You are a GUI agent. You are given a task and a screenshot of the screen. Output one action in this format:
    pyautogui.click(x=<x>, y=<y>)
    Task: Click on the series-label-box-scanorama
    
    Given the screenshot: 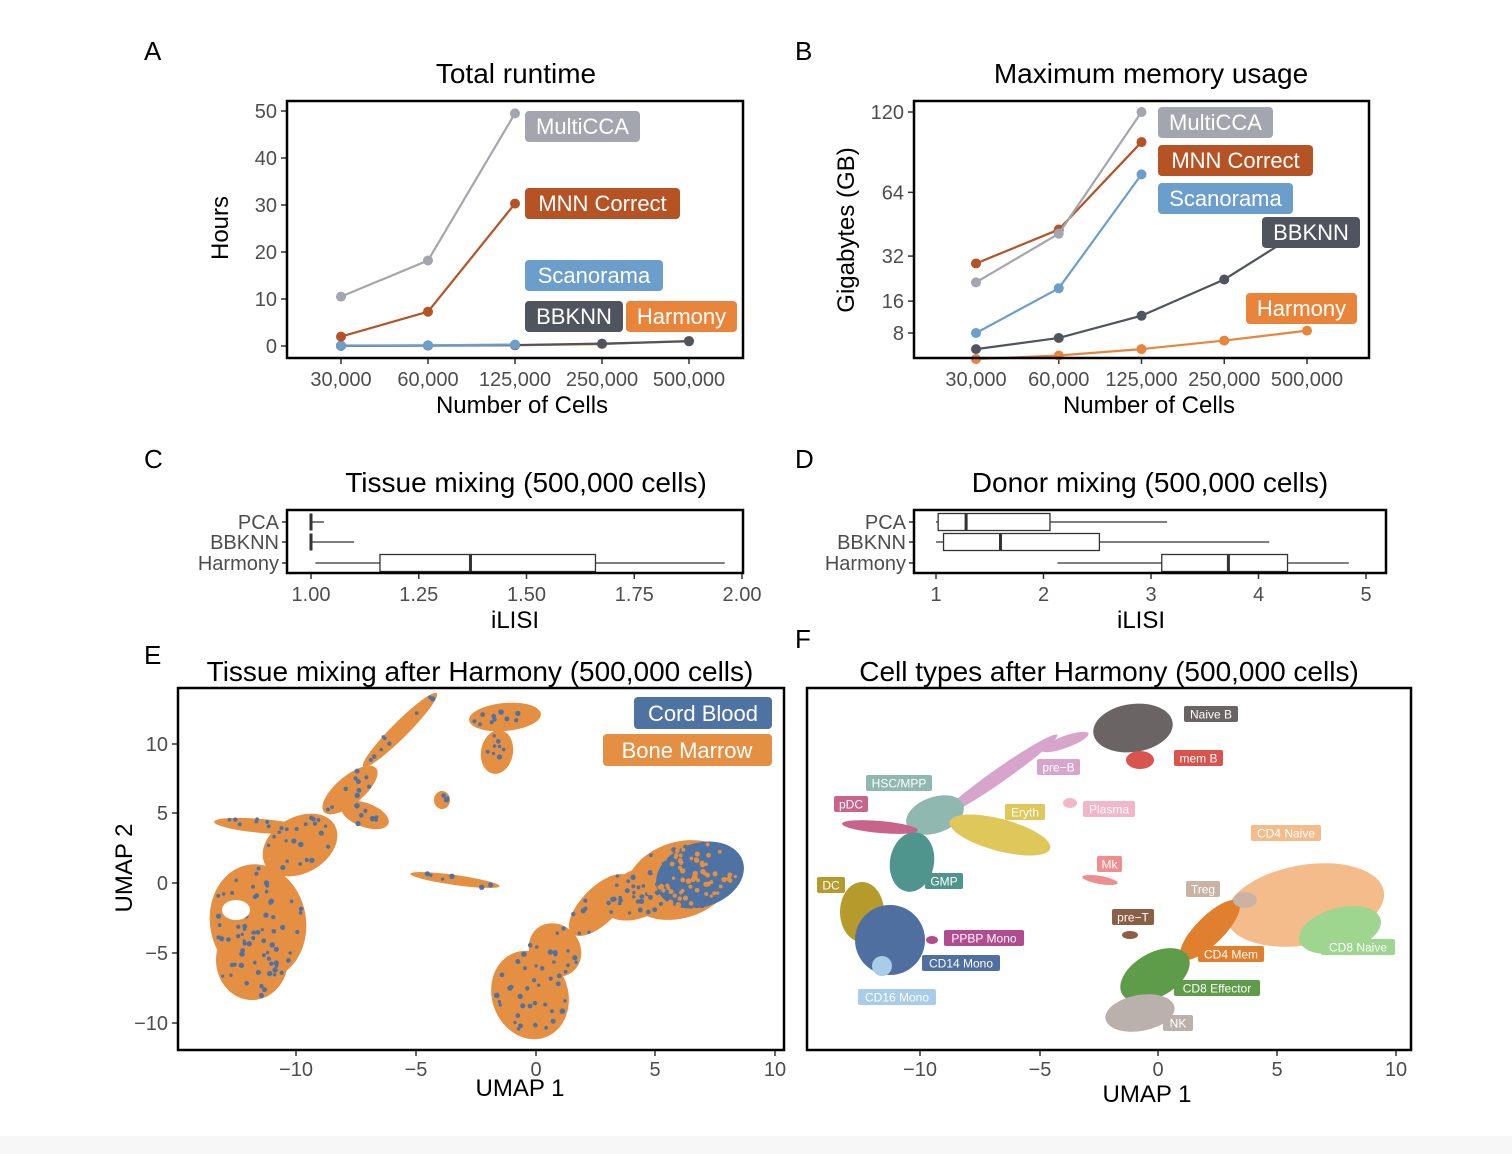 What is the action you would take?
    pyautogui.click(x=594, y=275)
    